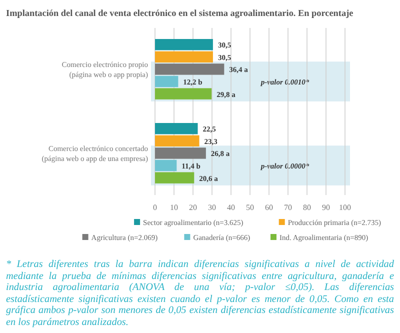 This screenshot has width=400, height=333. What do you see at coordinates (231, 207) in the screenshot?
I see `x-tick-label: 40` at bounding box center [231, 207].